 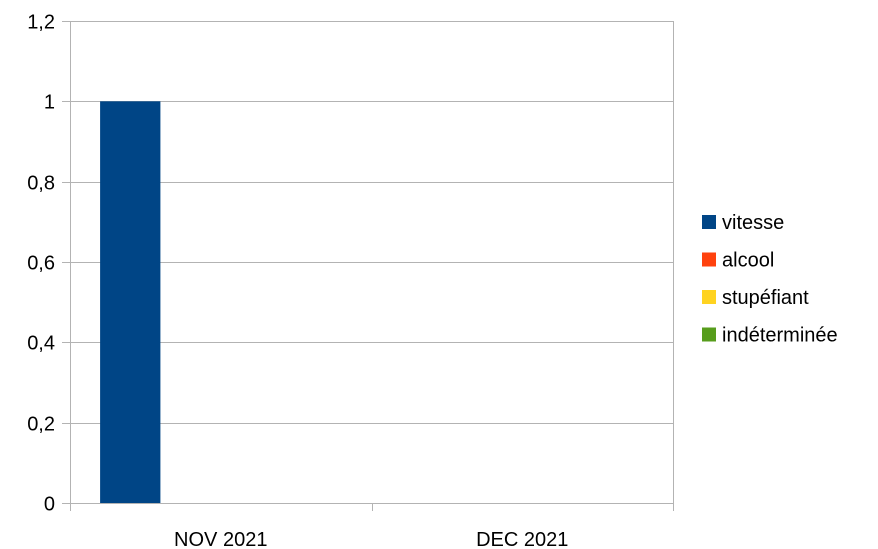 I want to click on legend-label: indéterminée, so click(x=780, y=336).